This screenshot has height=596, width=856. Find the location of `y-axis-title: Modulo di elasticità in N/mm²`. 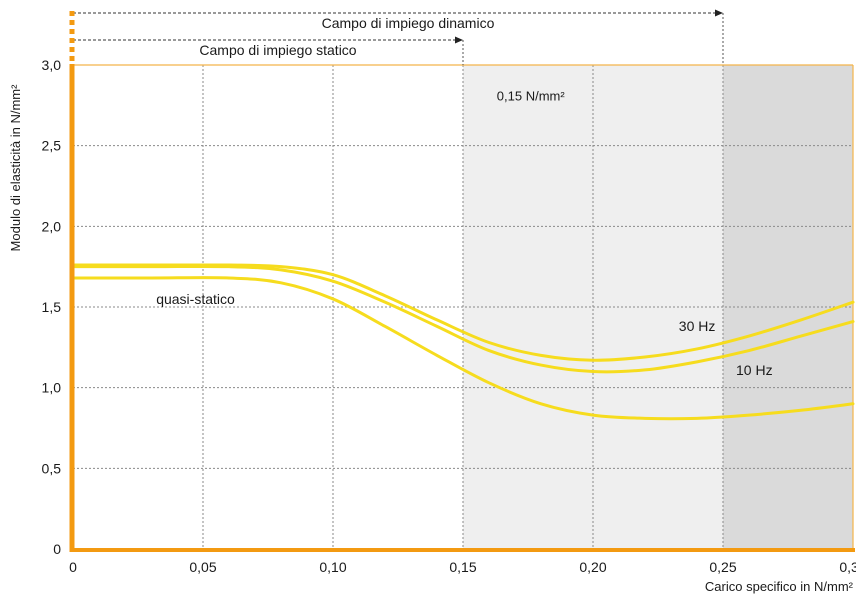

y-axis-title: Modulo di elasticità in N/mm² is located at coordinates (15, 168).